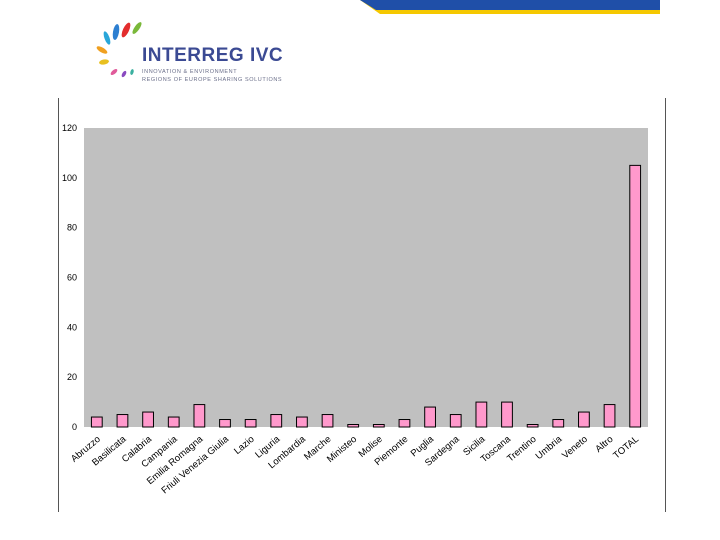  I want to click on y-tick-label: 60, so click(72, 278).